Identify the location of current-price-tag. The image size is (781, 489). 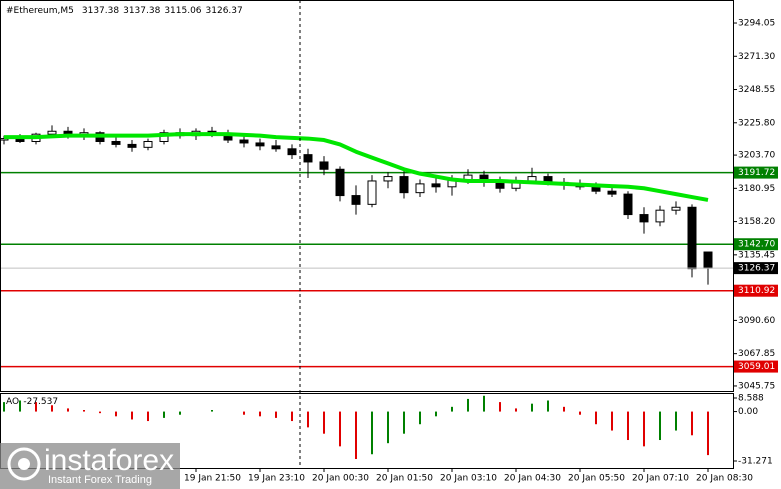
(756, 268).